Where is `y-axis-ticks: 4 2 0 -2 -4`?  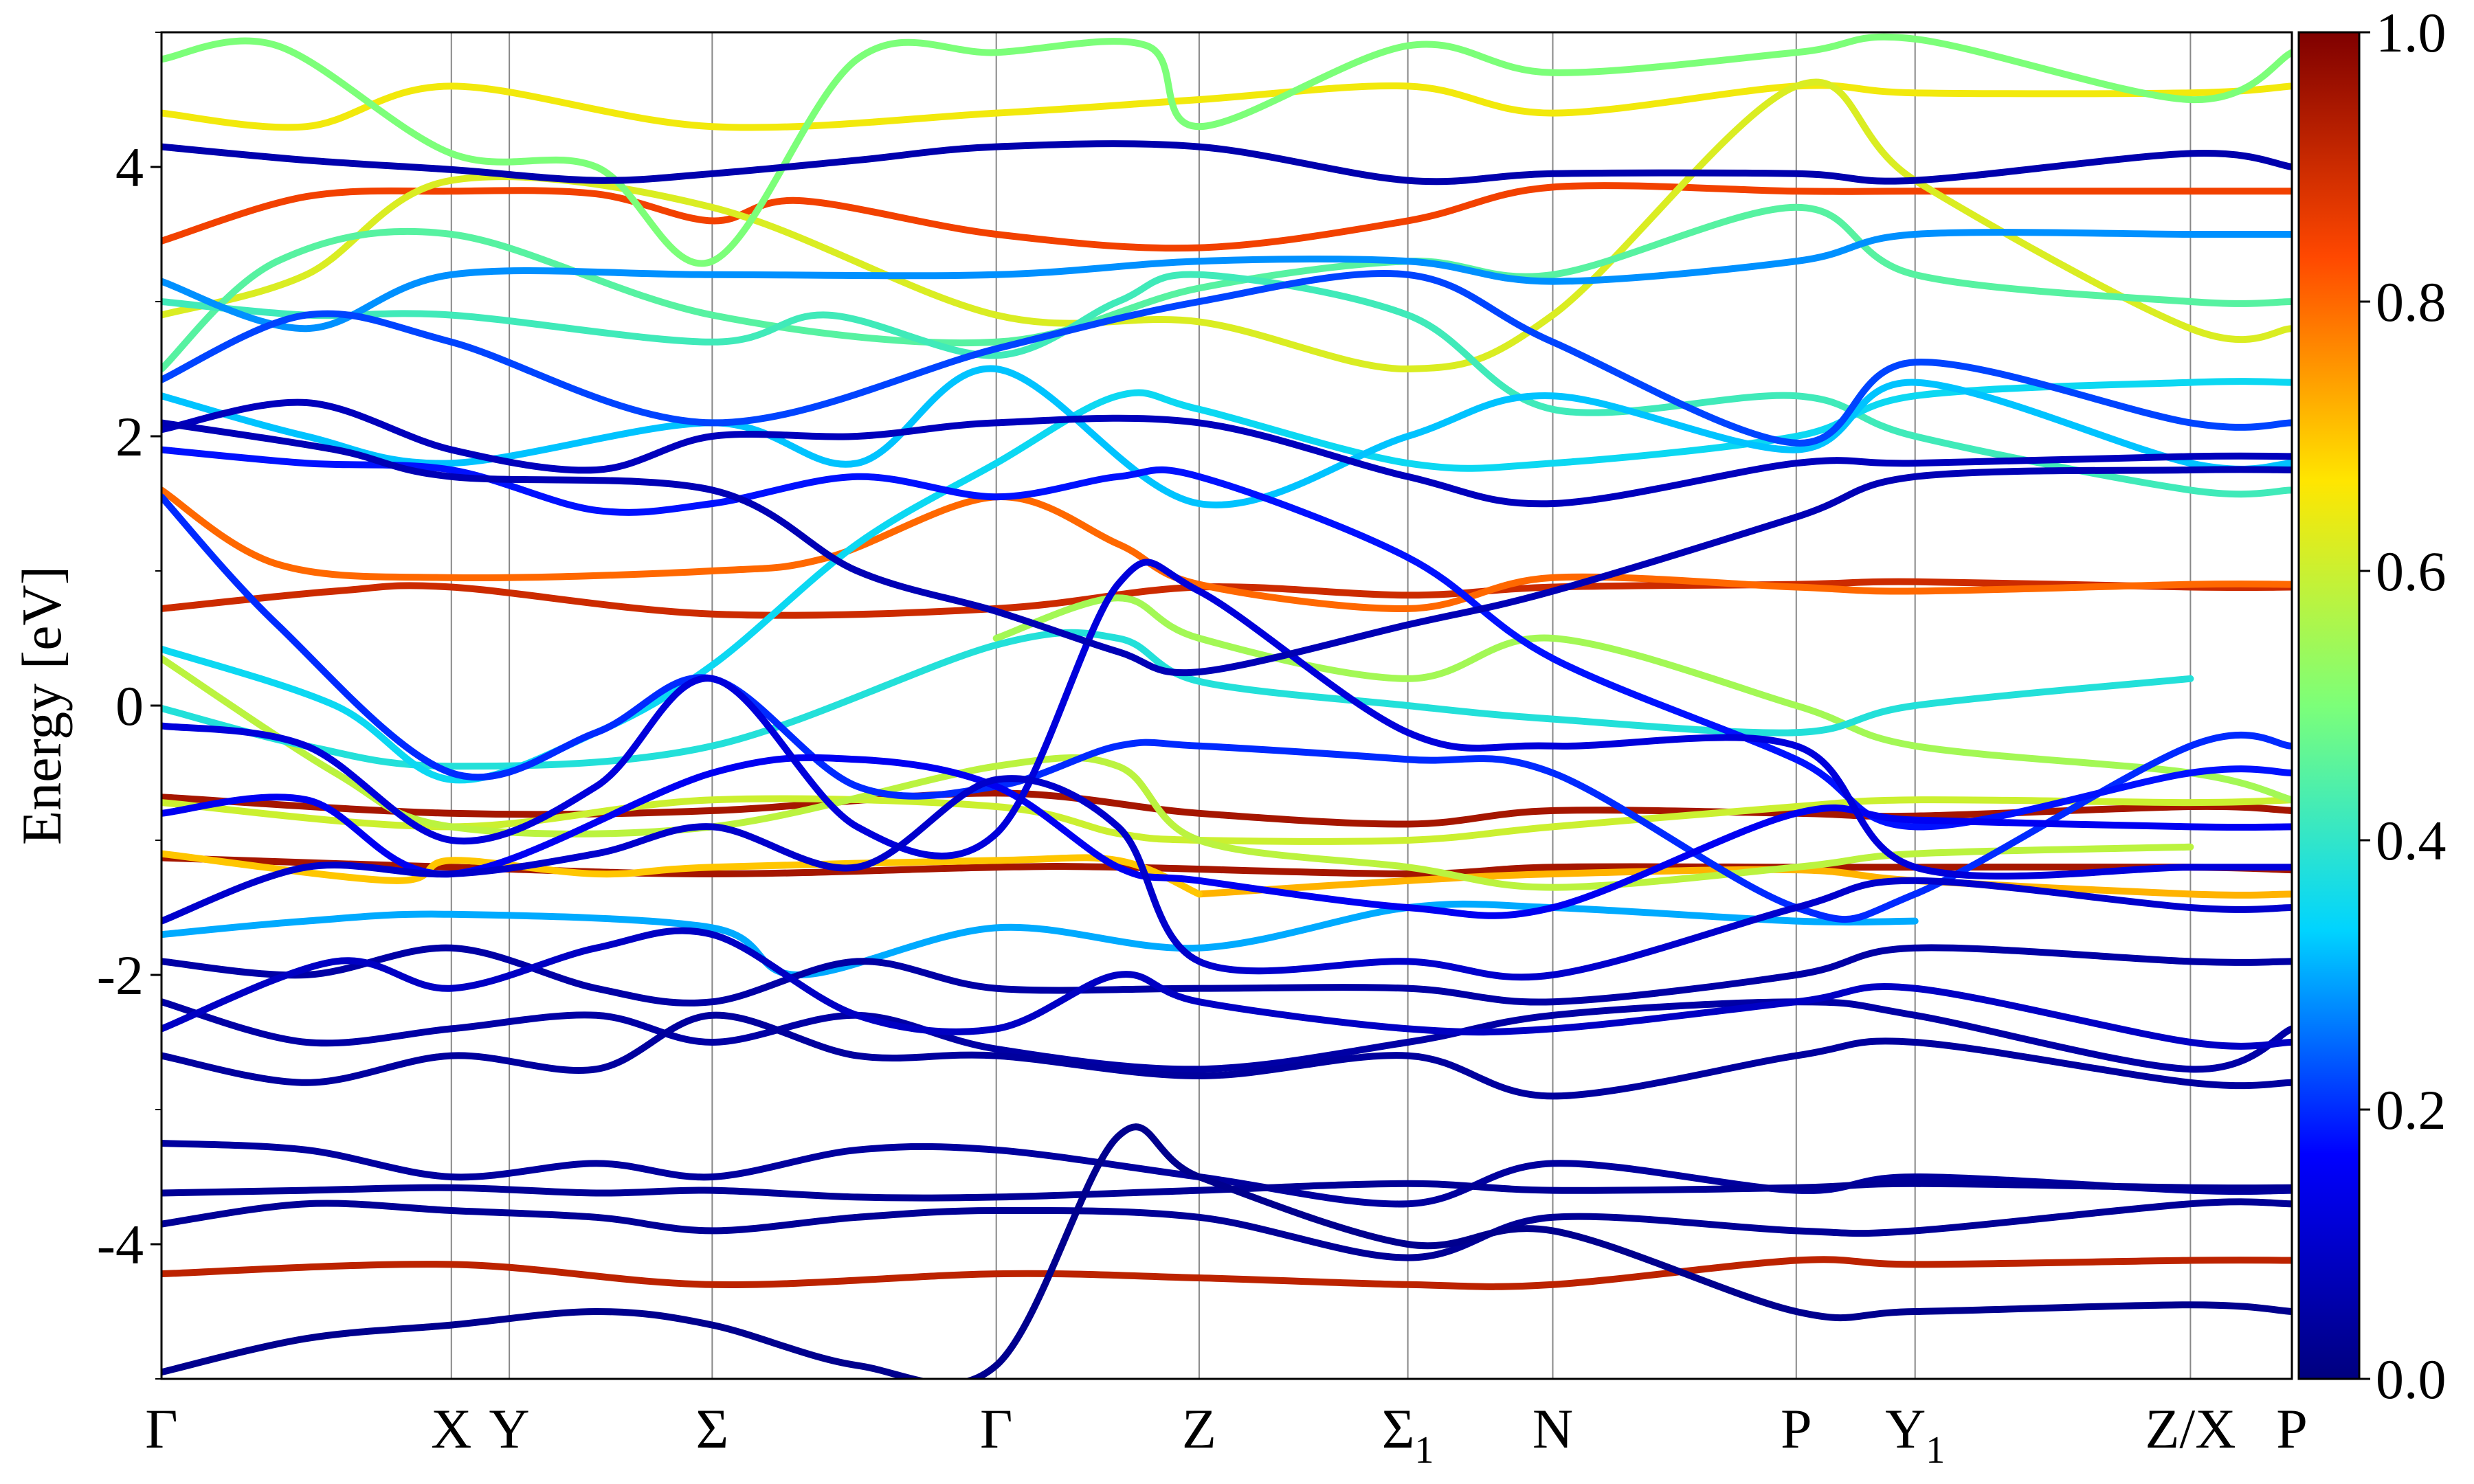 y-axis-ticks: 4 2 0 -2 -4 is located at coordinates (129, 706).